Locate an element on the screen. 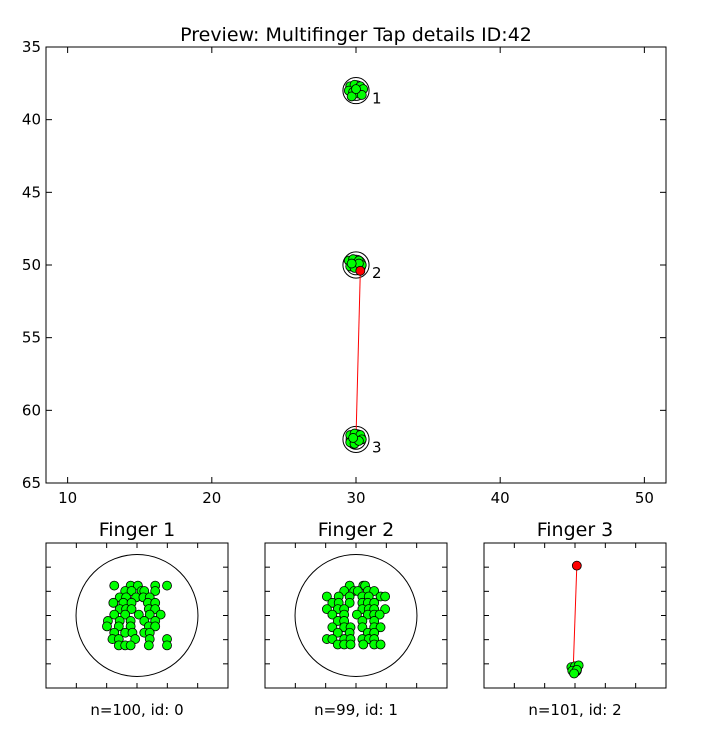  finger-1-chart: Finger 1 n=100, id: 0 is located at coordinates (137, 619).